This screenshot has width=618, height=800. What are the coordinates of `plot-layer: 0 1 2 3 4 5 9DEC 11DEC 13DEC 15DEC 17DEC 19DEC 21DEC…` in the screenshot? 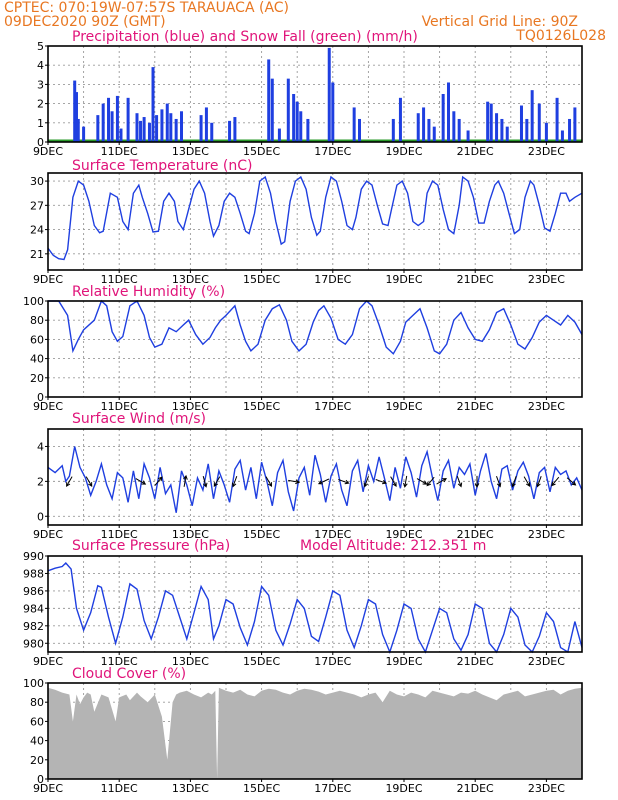 It's located at (307, 99).